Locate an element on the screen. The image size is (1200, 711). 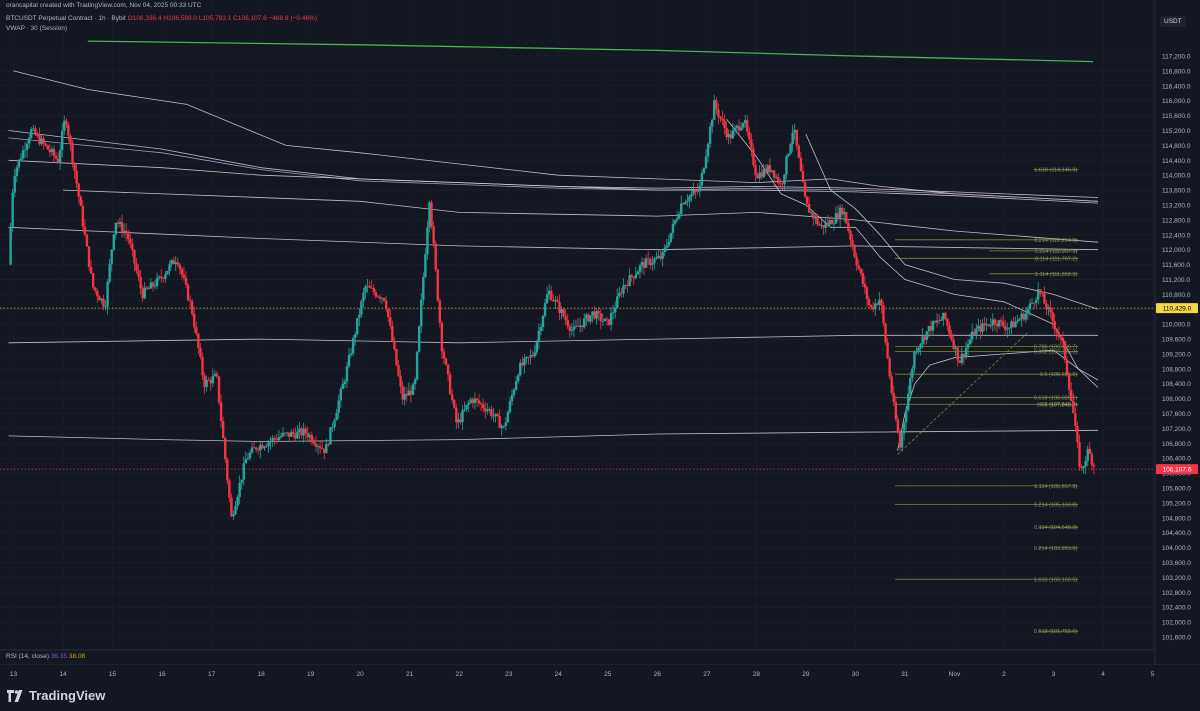
time-tick-label: Nov is located at coordinates (955, 674).